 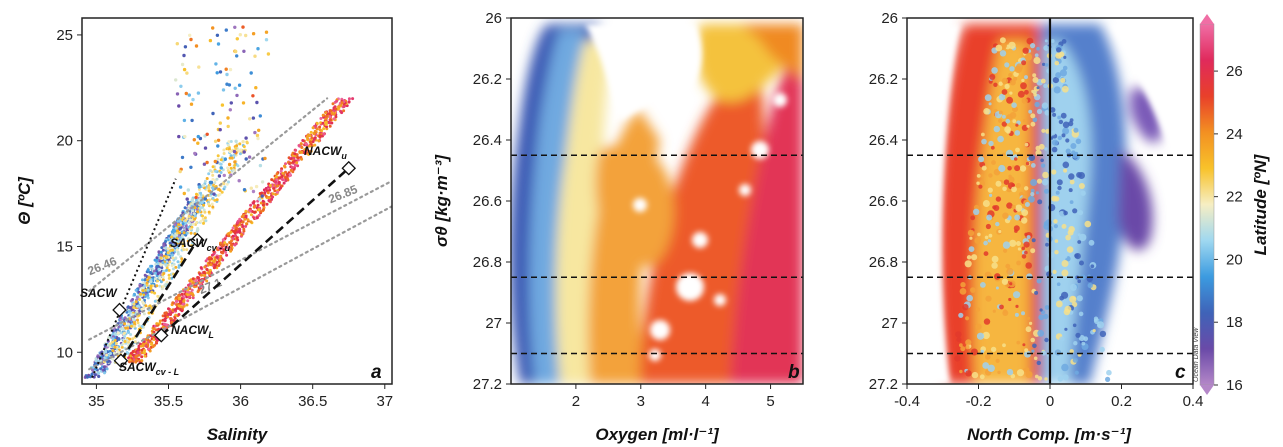 I want to click on colorbar-tick-label: 18, so click(x=1234, y=322).